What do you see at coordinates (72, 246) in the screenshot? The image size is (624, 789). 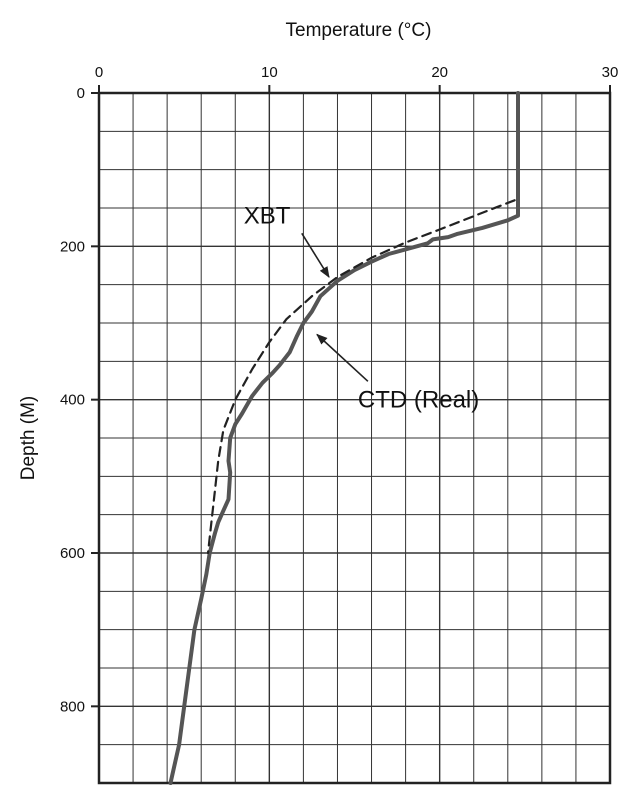 I see `y-tick-label: 200` at bounding box center [72, 246].